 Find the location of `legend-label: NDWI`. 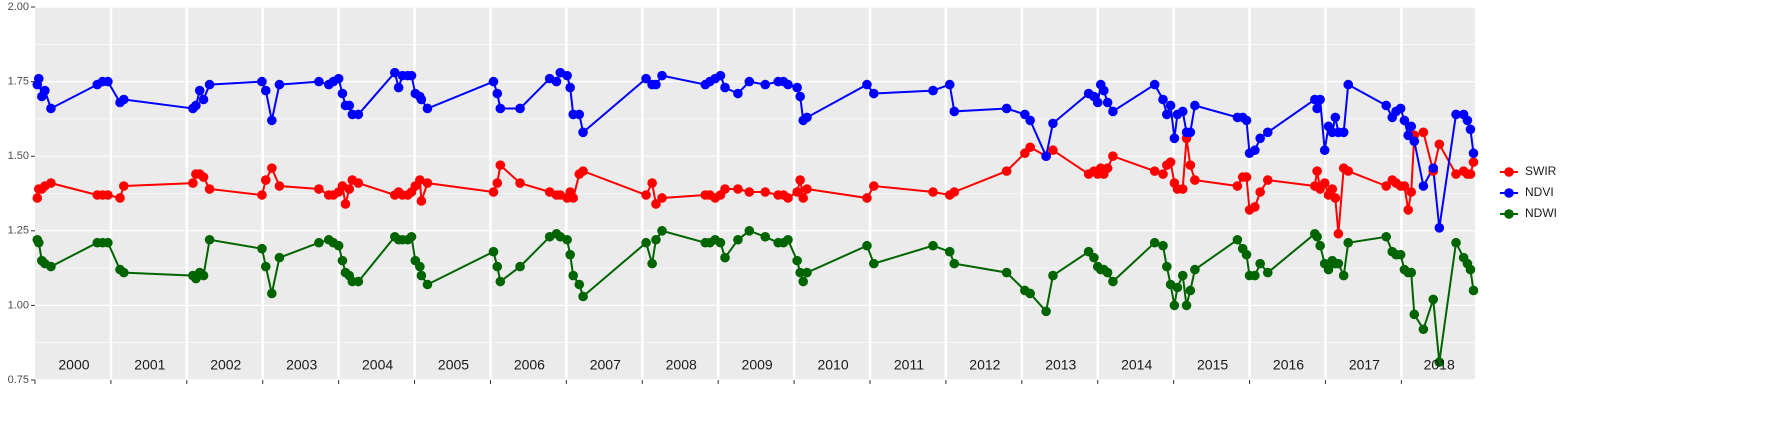

legend-label: NDWI is located at coordinates (1541, 213).